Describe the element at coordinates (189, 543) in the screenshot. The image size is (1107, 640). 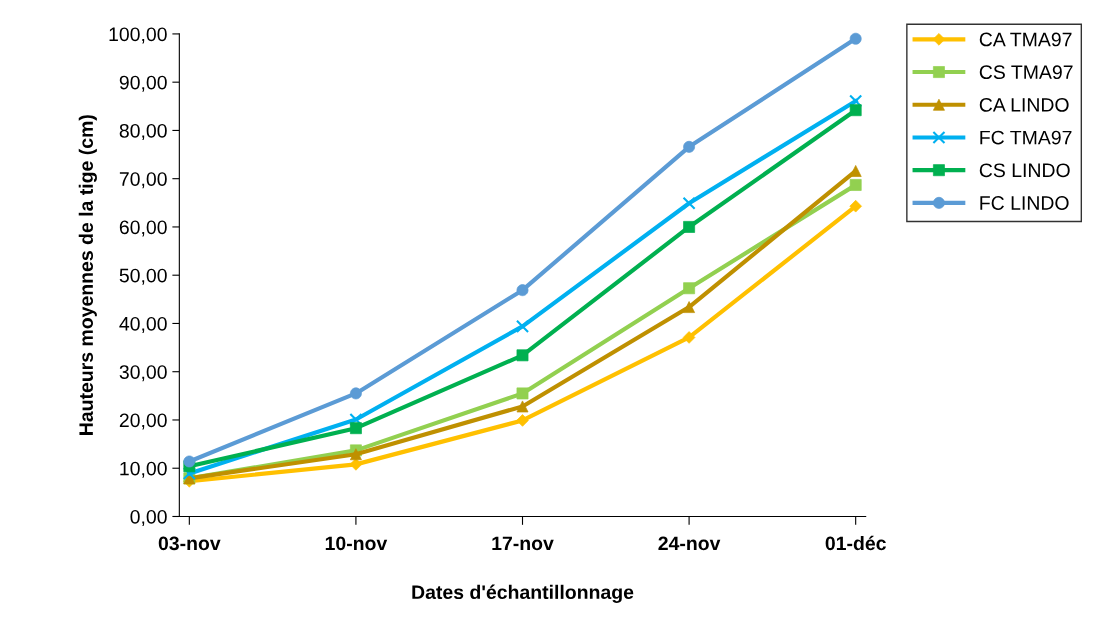
I see `x-tick-label: 03-nov` at that location.